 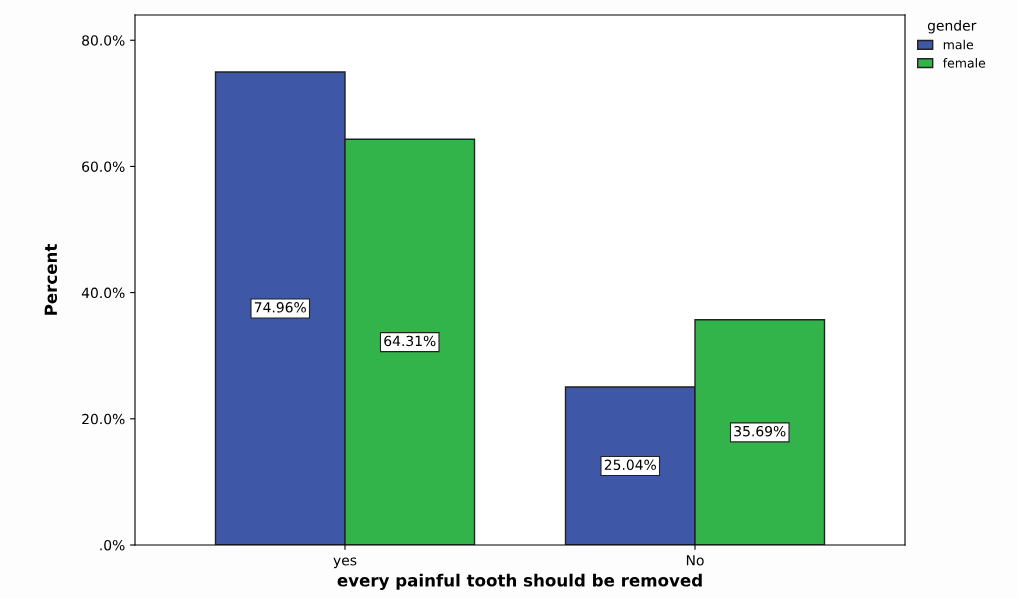 What do you see at coordinates (519, 581) in the screenshot?
I see `x-axis-title: every painful tooth should be removed` at bounding box center [519, 581].